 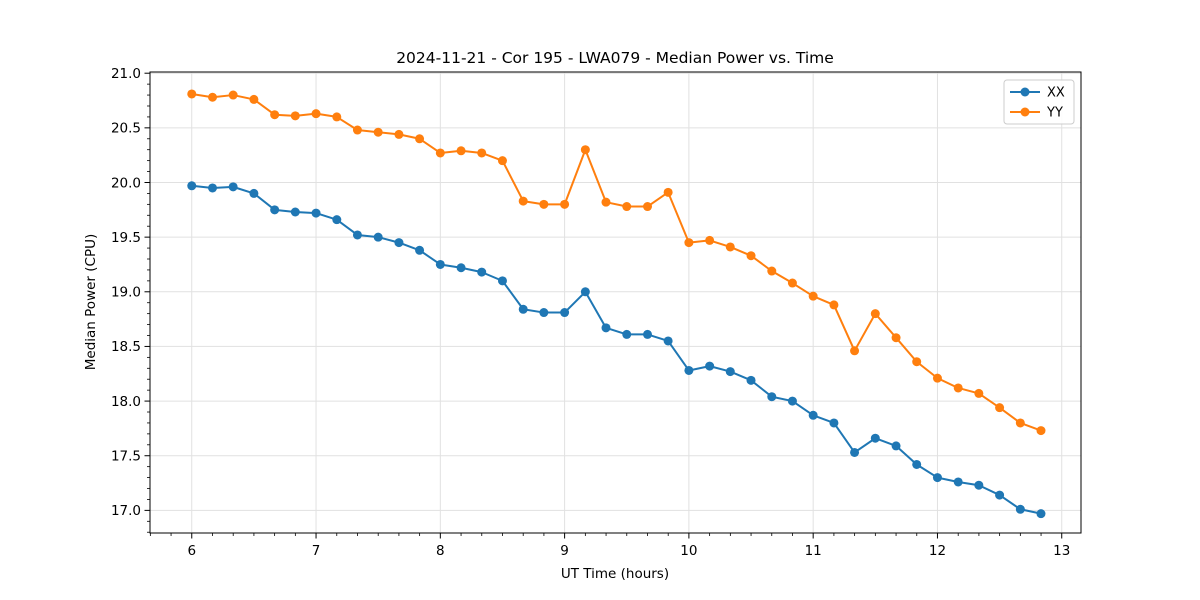 What do you see at coordinates (126, 129) in the screenshot?
I see `y-tick-label: 20.5` at bounding box center [126, 129].